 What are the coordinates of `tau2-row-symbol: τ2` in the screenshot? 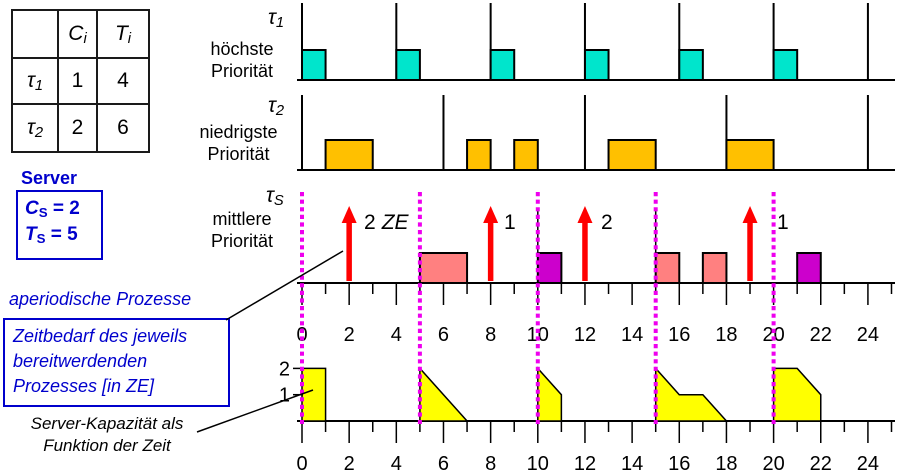 It's located at (276, 107).